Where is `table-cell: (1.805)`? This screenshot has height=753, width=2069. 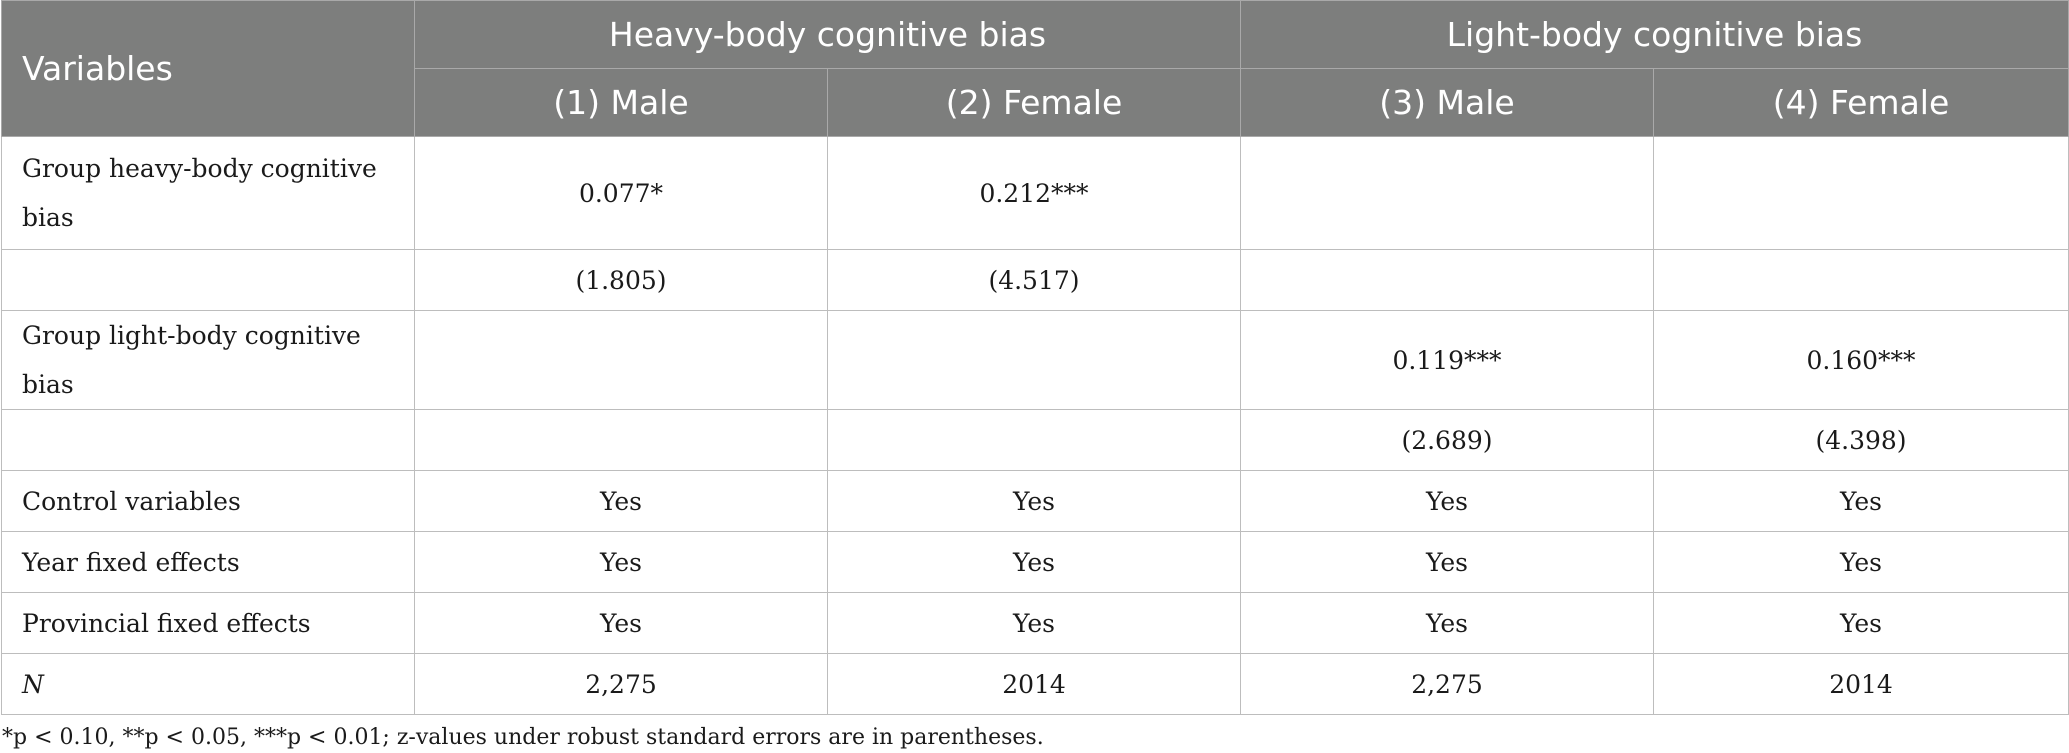 table-cell: (1.805) is located at coordinates (621, 280).